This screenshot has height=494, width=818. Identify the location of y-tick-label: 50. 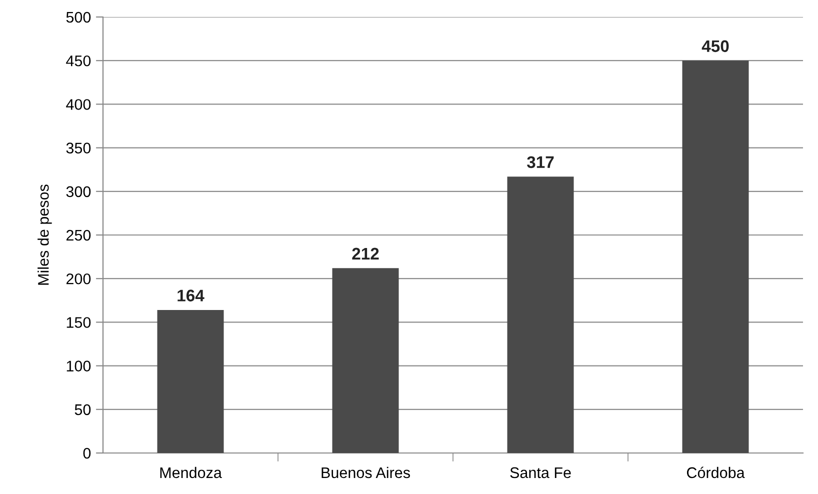
(82, 410).